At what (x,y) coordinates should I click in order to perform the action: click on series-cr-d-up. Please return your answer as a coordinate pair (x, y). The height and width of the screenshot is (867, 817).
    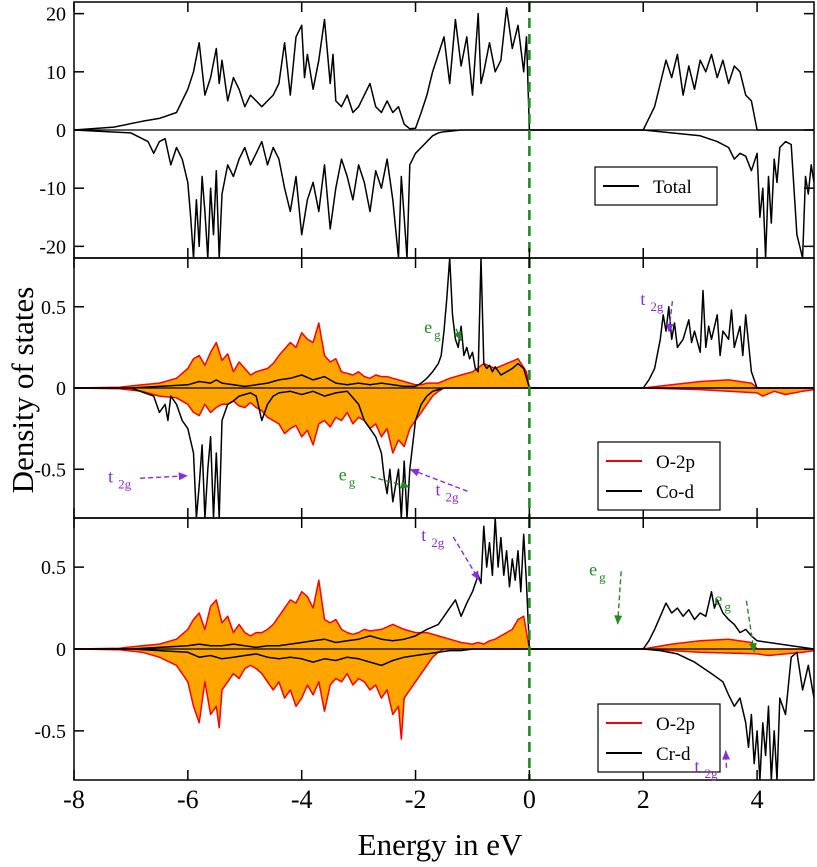
    Looking at the image, I should click on (444, 584).